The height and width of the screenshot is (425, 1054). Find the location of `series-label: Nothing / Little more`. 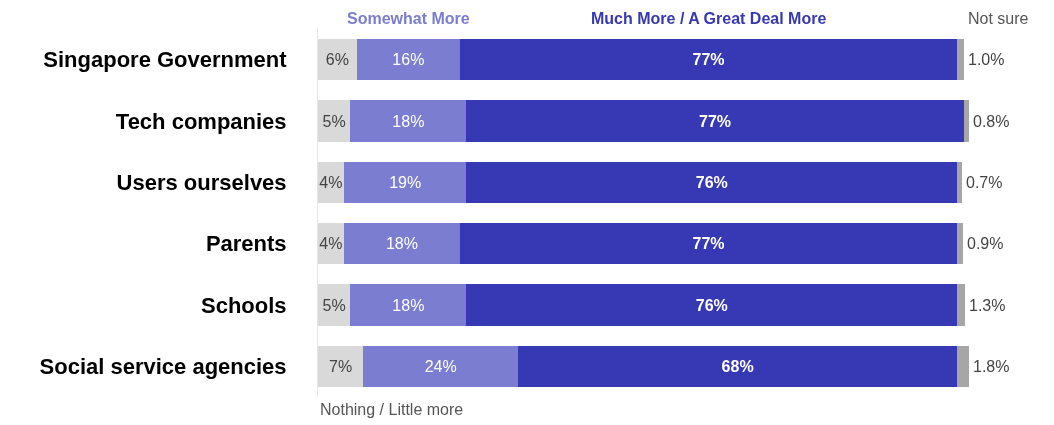

series-label: Nothing / Little more is located at coordinates (392, 409).